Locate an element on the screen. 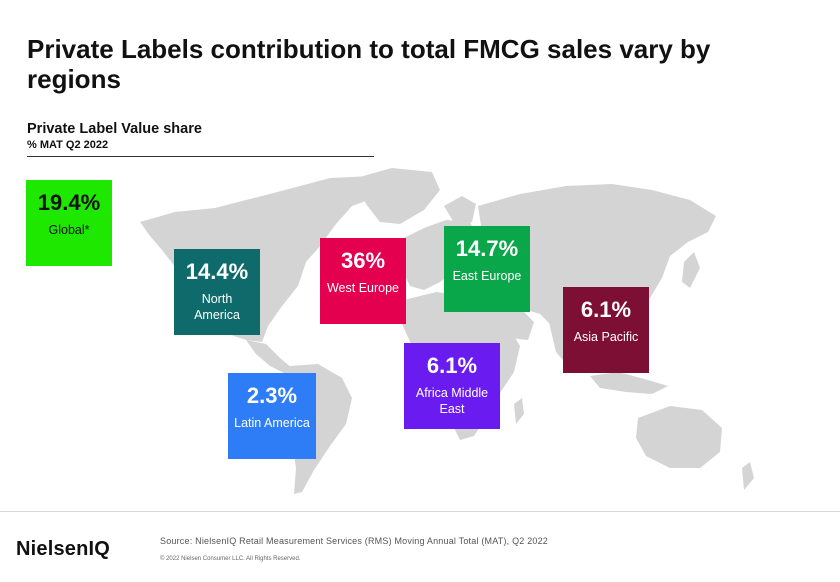 This screenshot has width=840, height=582. region-label: Latin America is located at coordinates (272, 423).